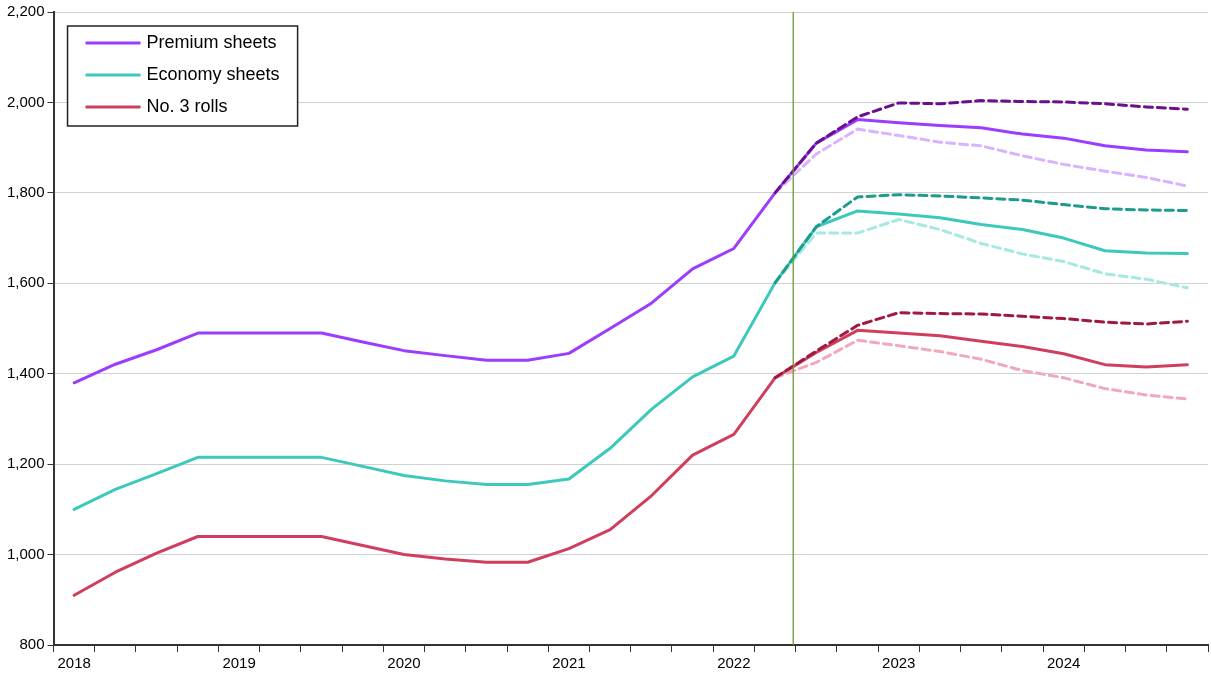 Image resolution: width=1211 pixels, height=678 pixels. I want to click on legend-label: Premium sheets, so click(211, 41).